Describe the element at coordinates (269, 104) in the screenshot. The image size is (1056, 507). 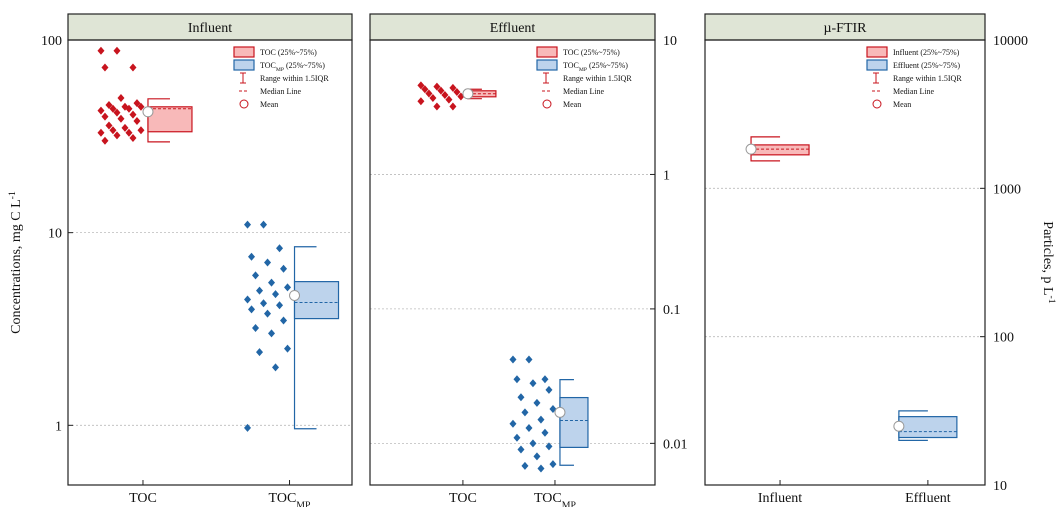
I see `legend-label: Mean` at that location.